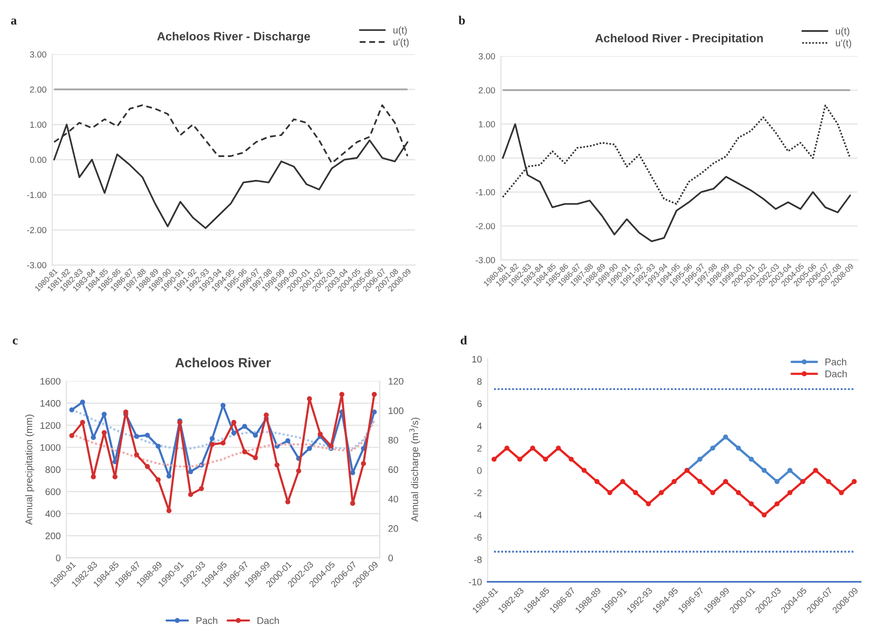 The height and width of the screenshot is (631, 885). What do you see at coordinates (479, 381) in the screenshot?
I see `y-tick-label: 8` at bounding box center [479, 381].